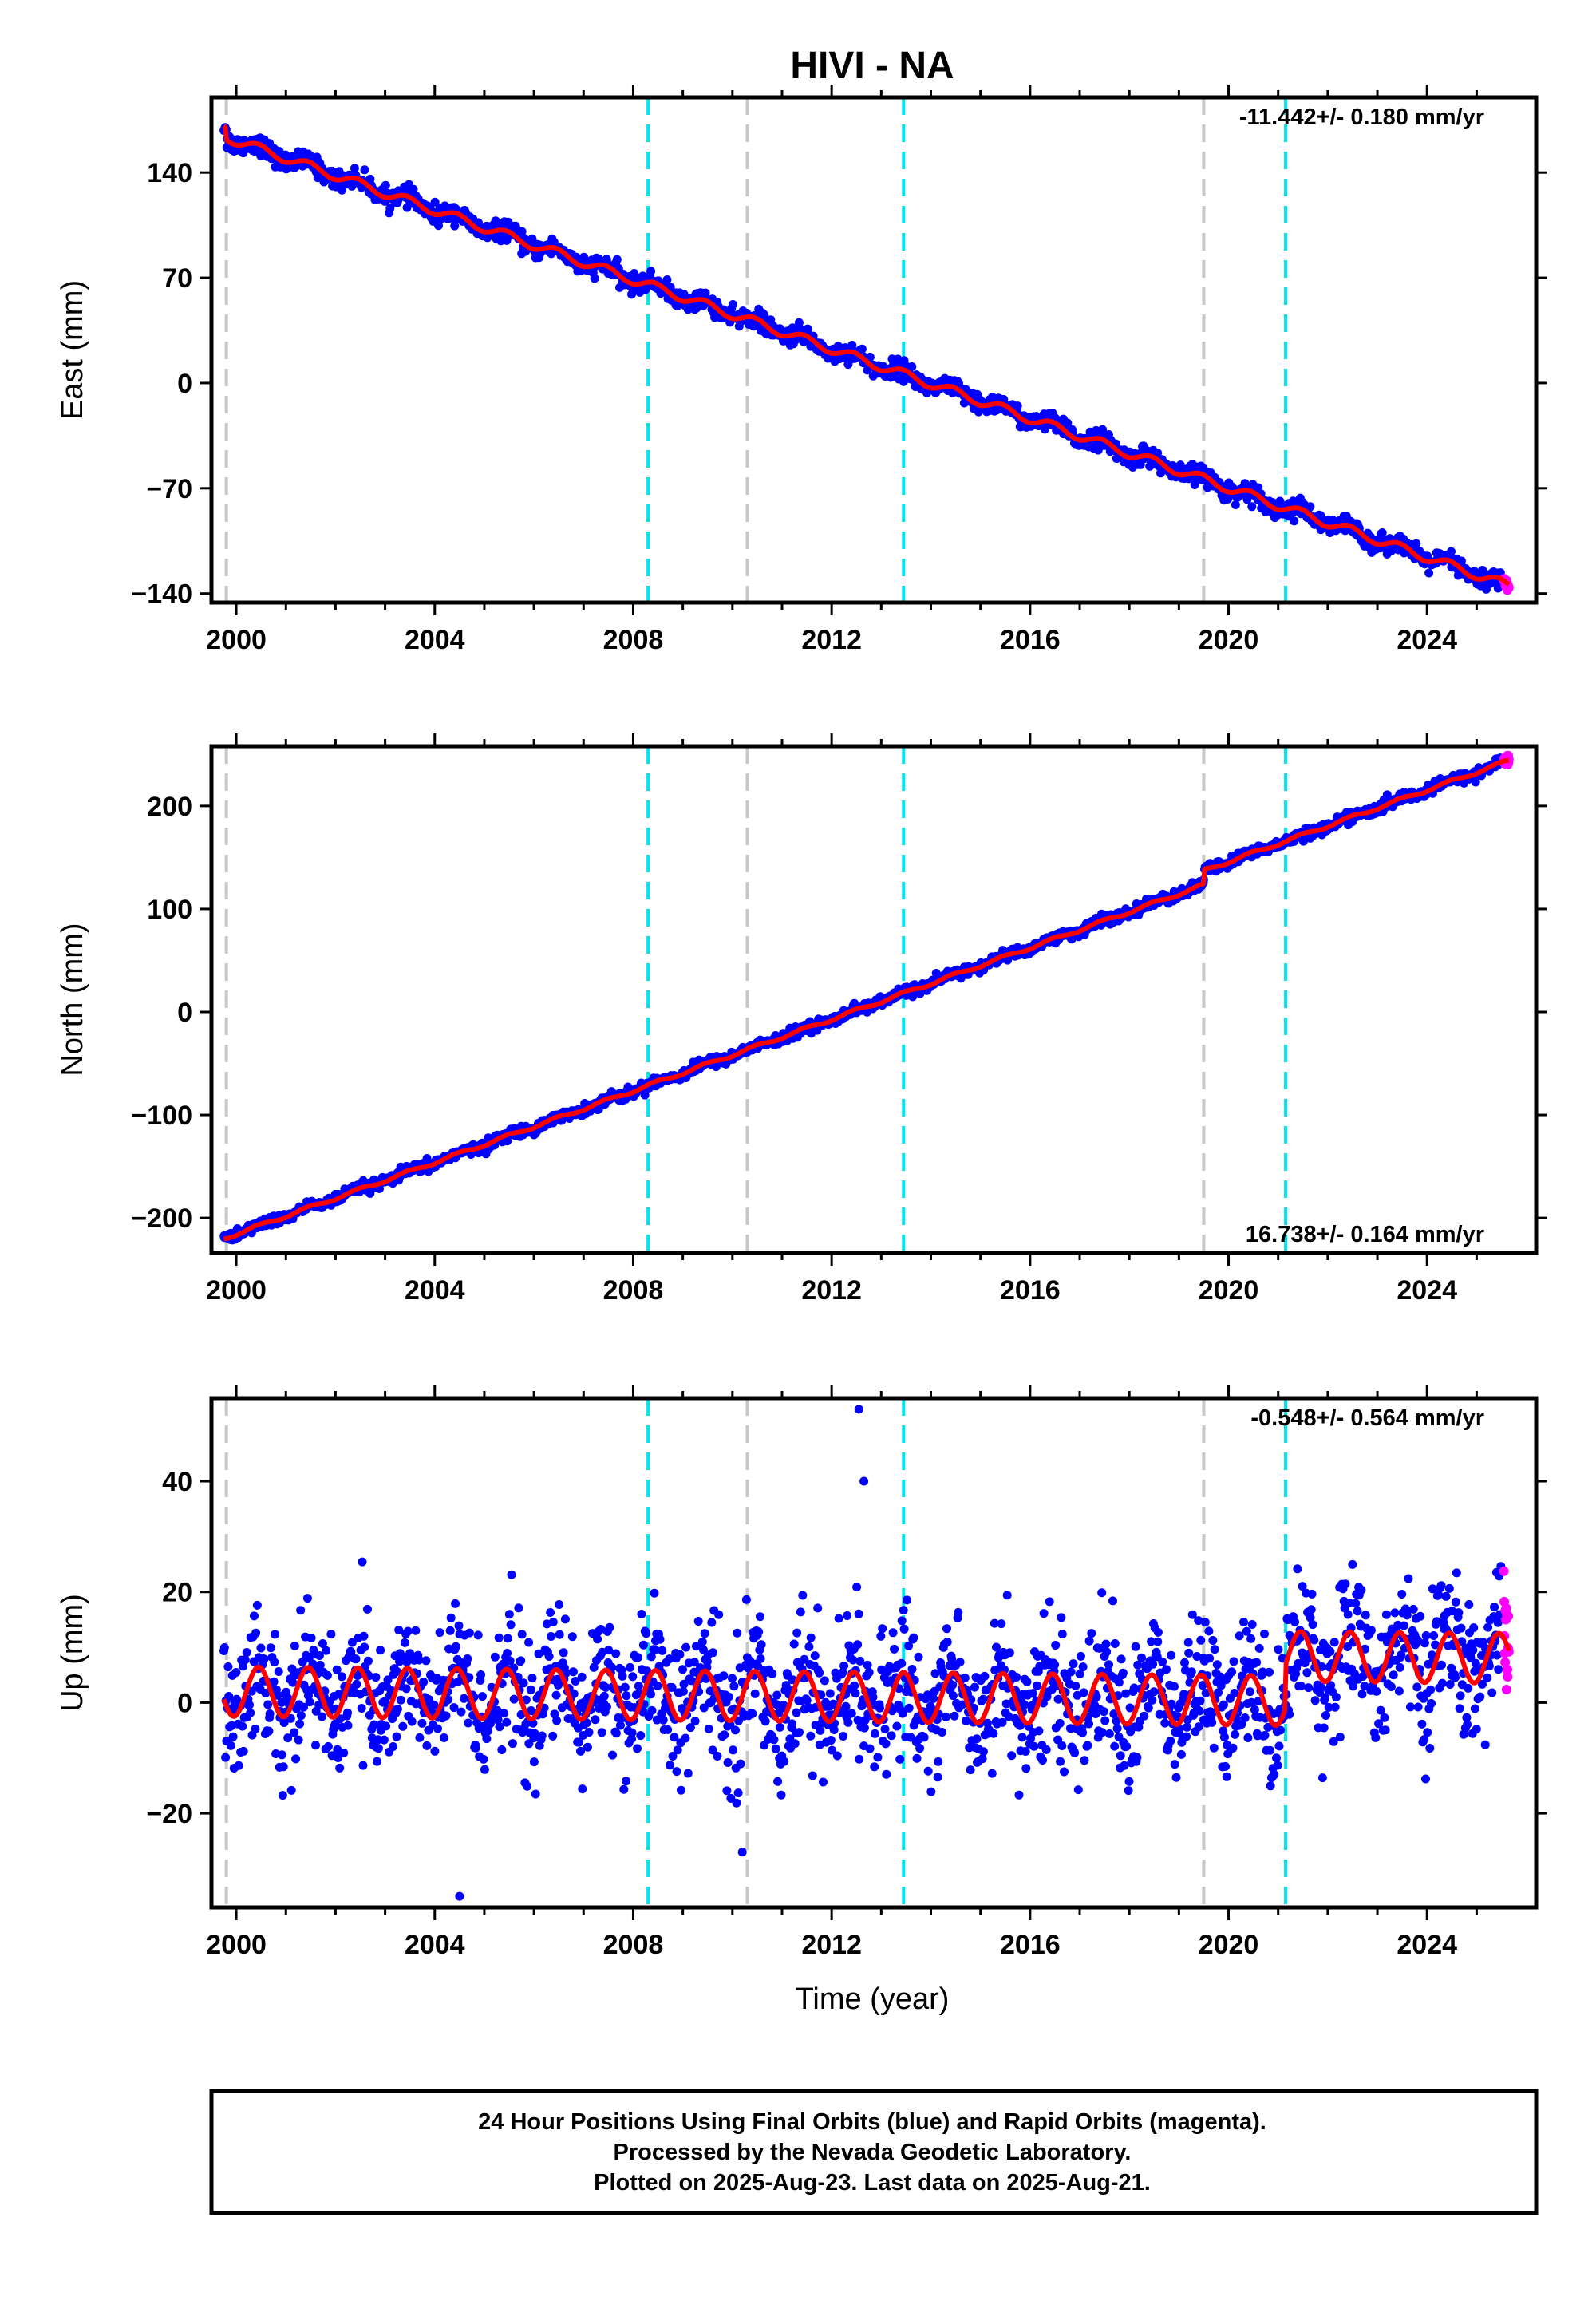 This screenshot has width=1596, height=2316. What do you see at coordinates (72, 350) in the screenshot?
I see `east-y-axis-label: East (mm)` at bounding box center [72, 350].